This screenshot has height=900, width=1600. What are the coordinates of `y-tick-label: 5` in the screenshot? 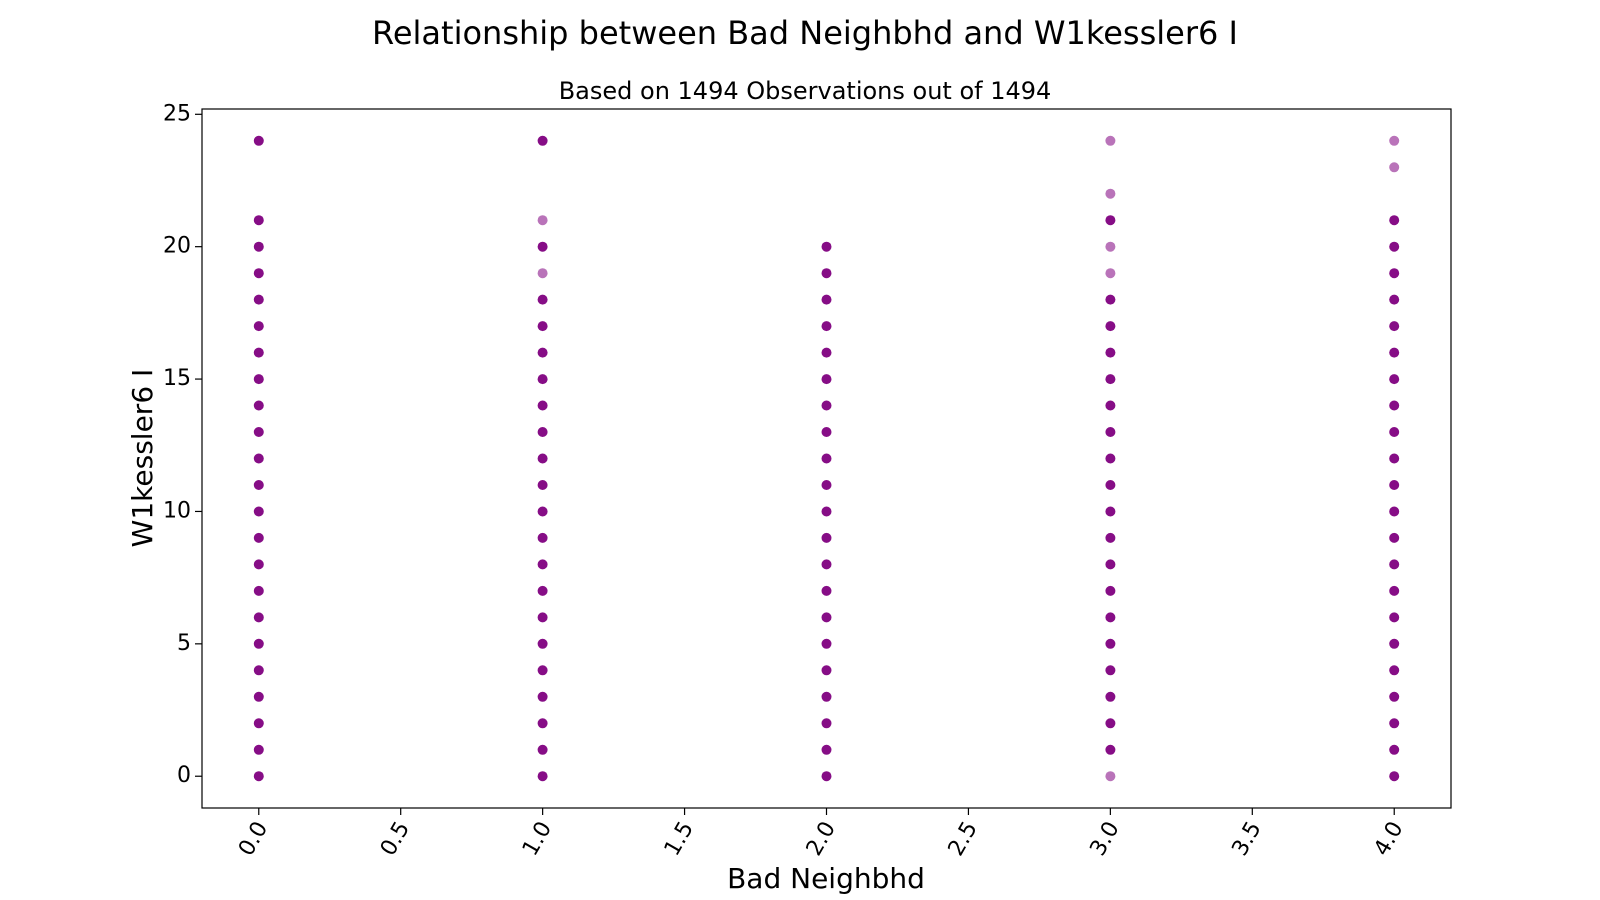 It's located at (184, 643).